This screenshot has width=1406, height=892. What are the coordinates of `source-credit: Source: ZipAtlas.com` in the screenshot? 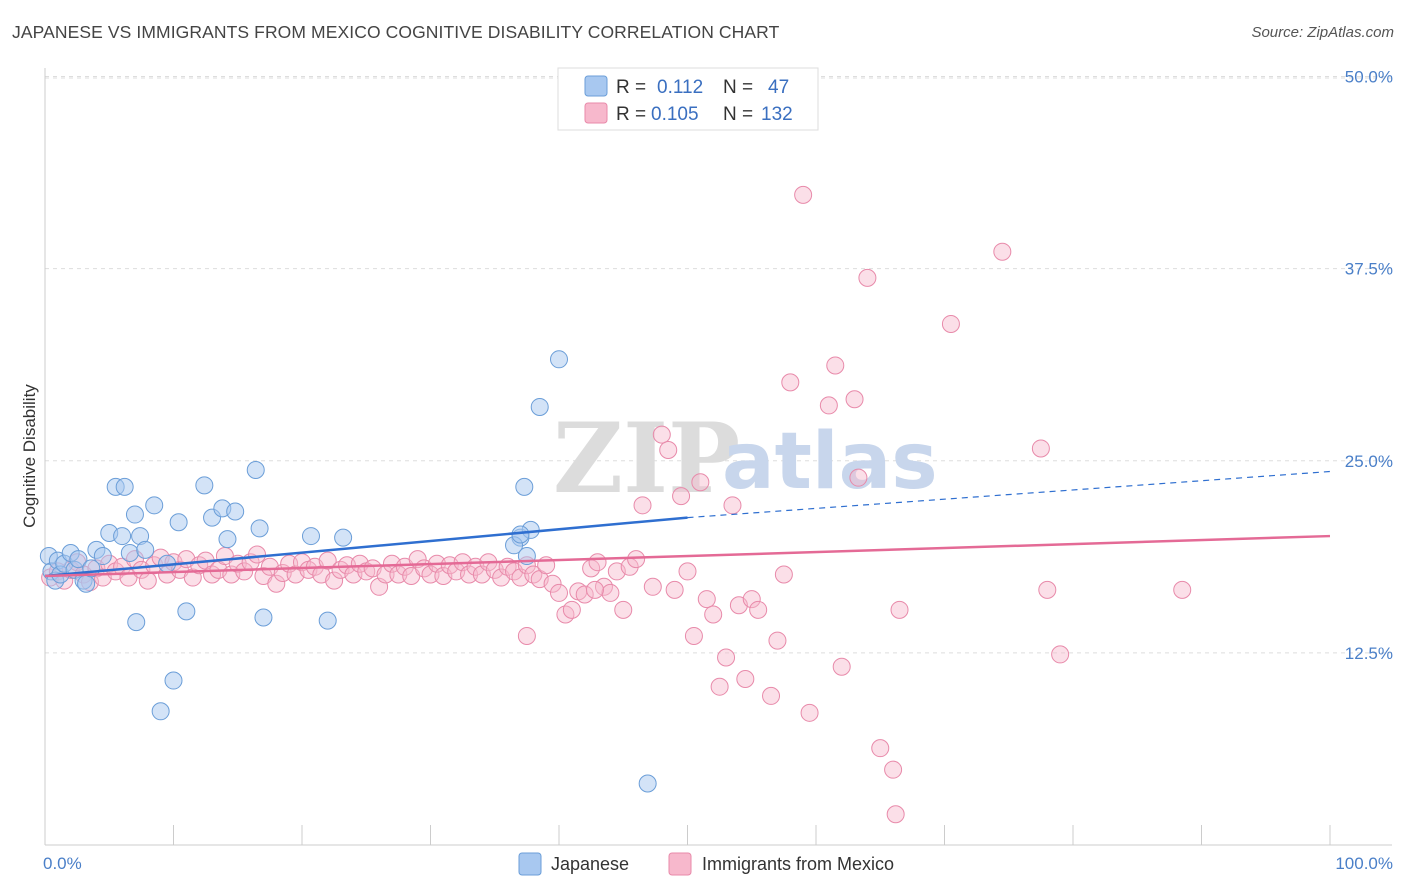 It's located at (1322, 32).